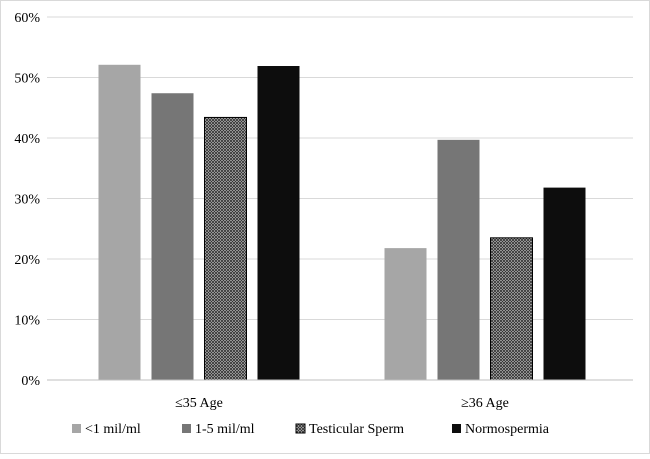 The height and width of the screenshot is (459, 650). I want to click on legend-label: <1 mil/ml, so click(113, 429).